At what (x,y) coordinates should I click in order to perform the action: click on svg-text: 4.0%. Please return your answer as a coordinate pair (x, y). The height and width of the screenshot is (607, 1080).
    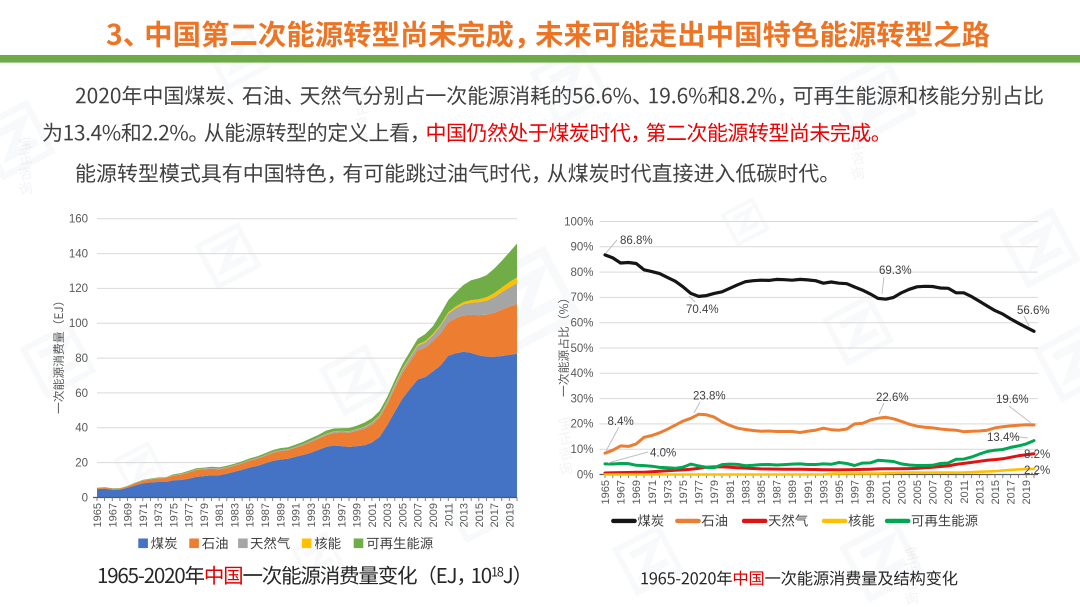
    Looking at the image, I should click on (663, 454).